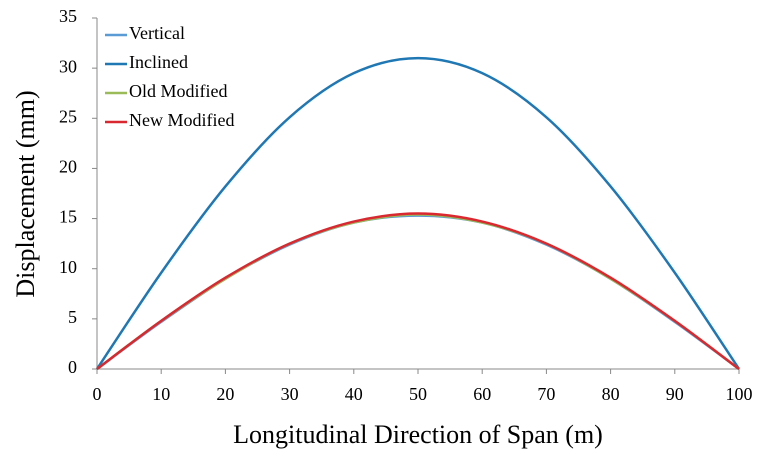  What do you see at coordinates (178, 91) in the screenshot?
I see `legend-label: Old Modified` at bounding box center [178, 91].